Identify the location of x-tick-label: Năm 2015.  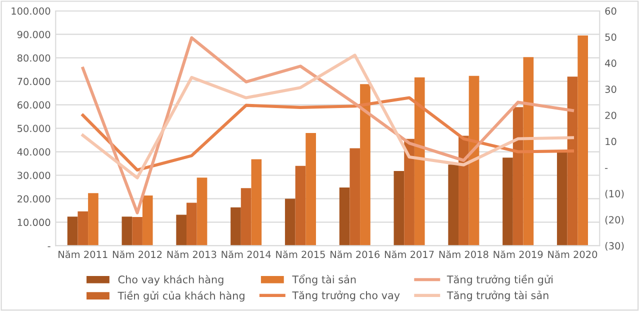
(300, 254).